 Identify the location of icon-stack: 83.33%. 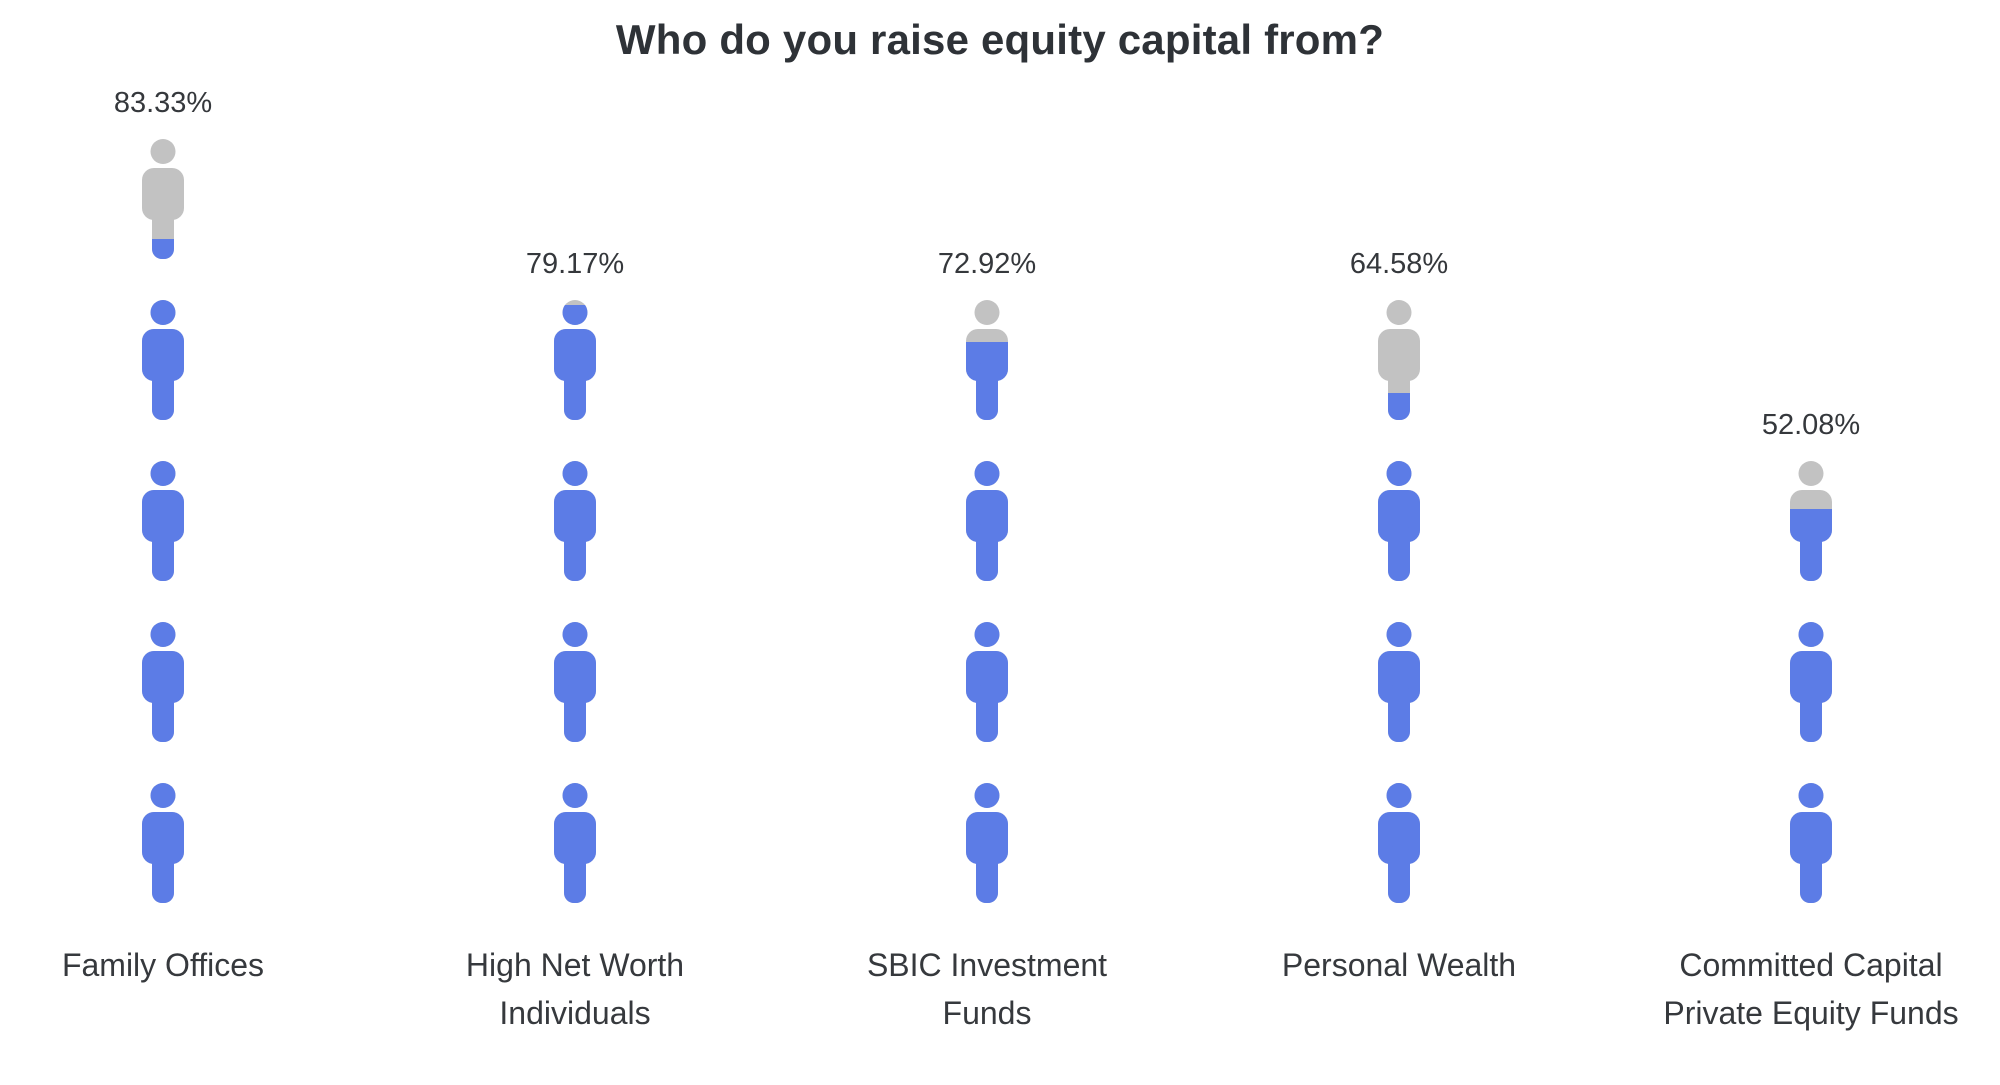
(163, 485).